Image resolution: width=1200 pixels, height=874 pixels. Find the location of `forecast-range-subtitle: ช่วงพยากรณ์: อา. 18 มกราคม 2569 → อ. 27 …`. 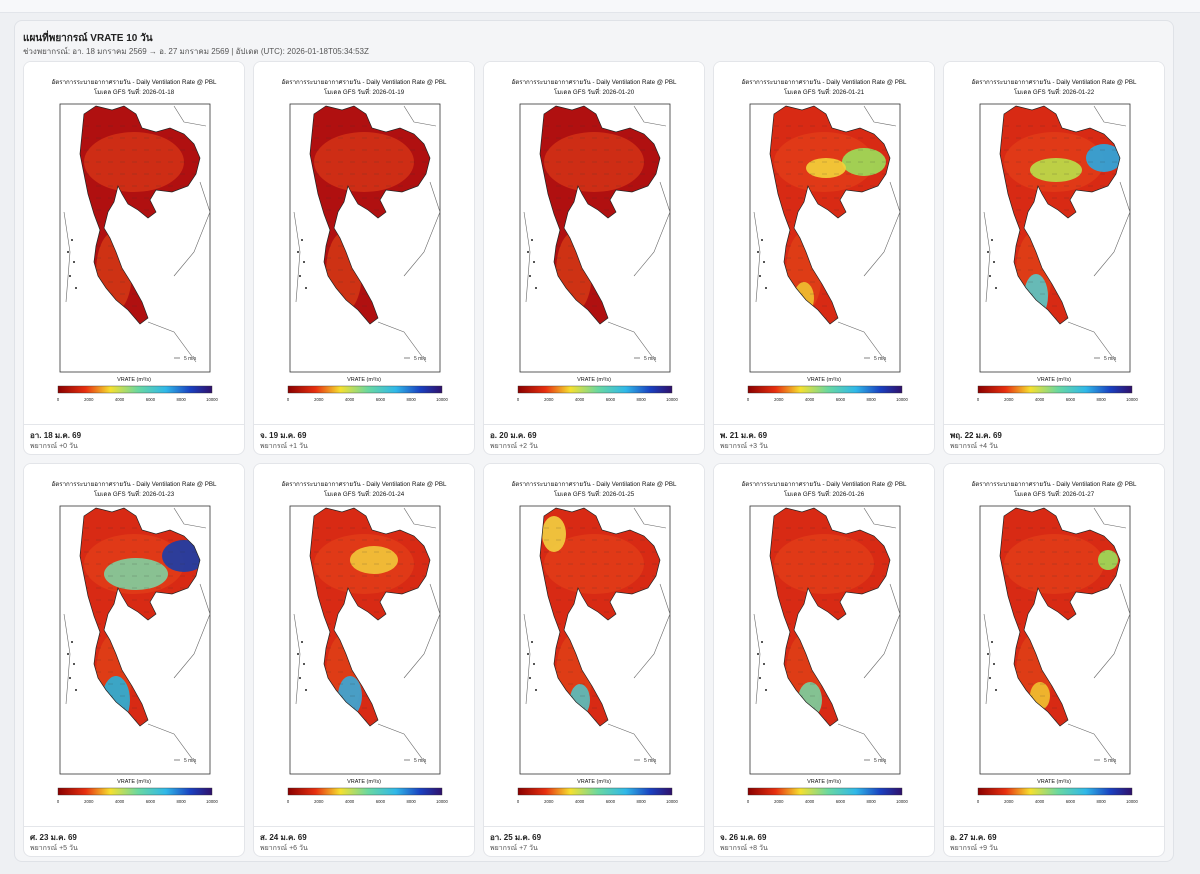

forecast-range-subtitle: ช่วงพยากรณ์: อา. 18 มกราคม 2569 → อ. 27 … is located at coordinates (196, 51).